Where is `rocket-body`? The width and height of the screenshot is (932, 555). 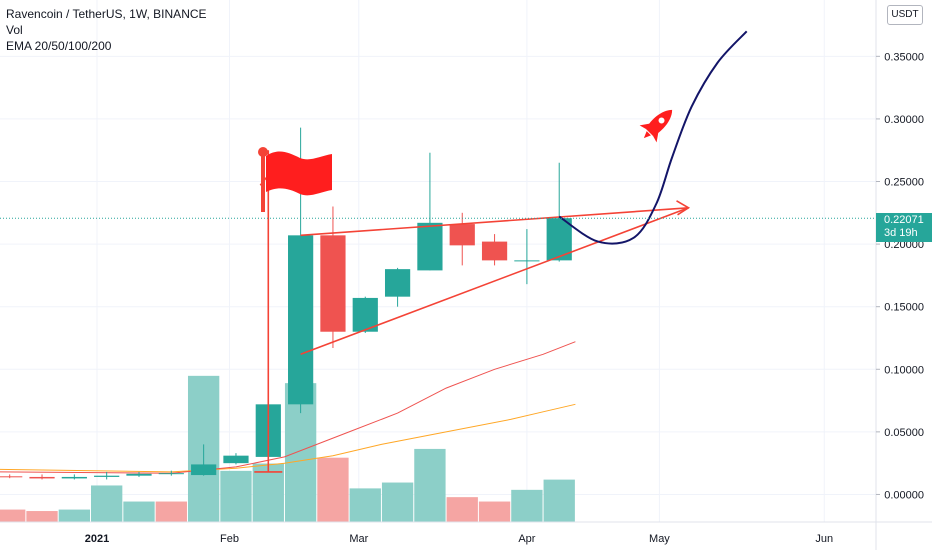 rocket-body is located at coordinates (659, 123).